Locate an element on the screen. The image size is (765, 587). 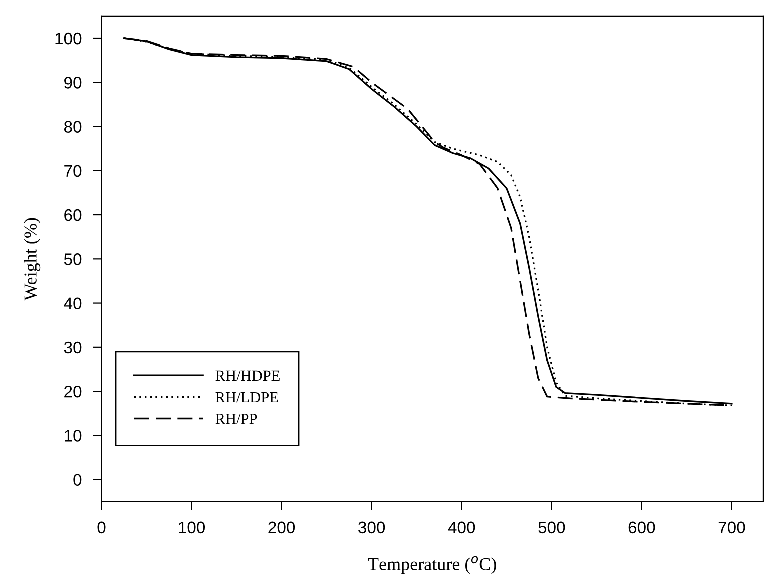
y-tick-label: 50 is located at coordinates (73, 260).